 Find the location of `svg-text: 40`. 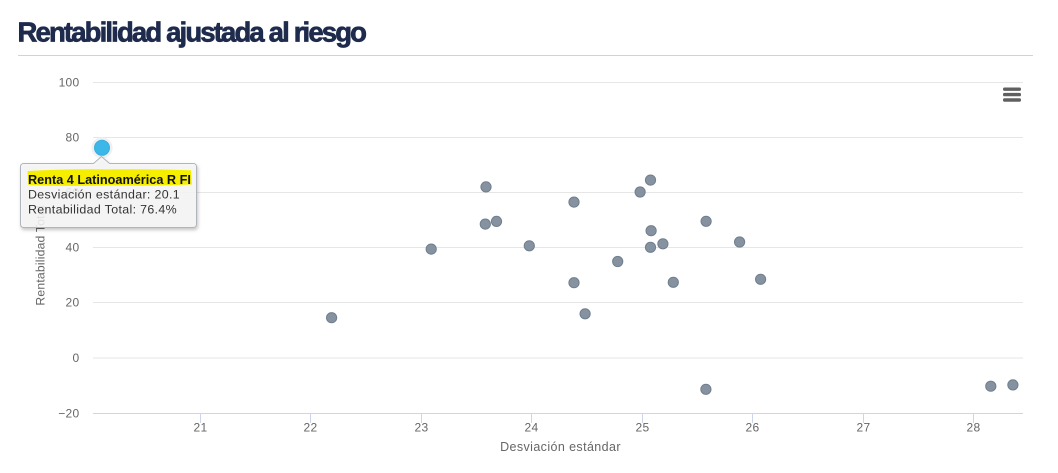

svg-text: 40 is located at coordinates (73, 248).